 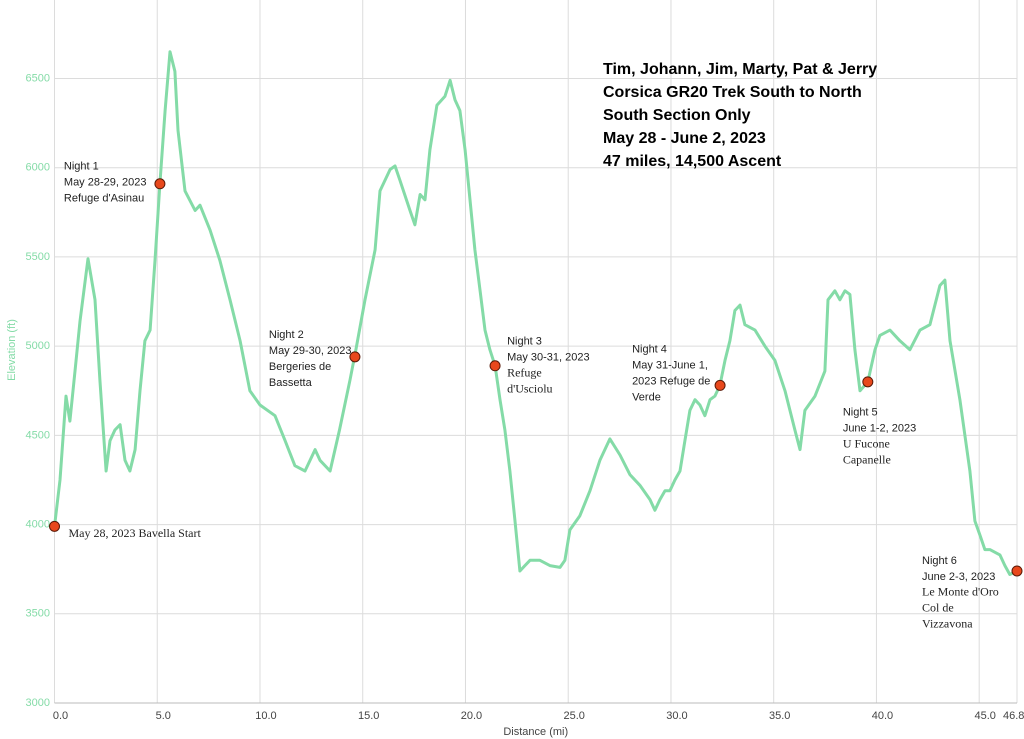 What do you see at coordinates (938, 608) in the screenshot?
I see `marker-label: Col de` at bounding box center [938, 608].